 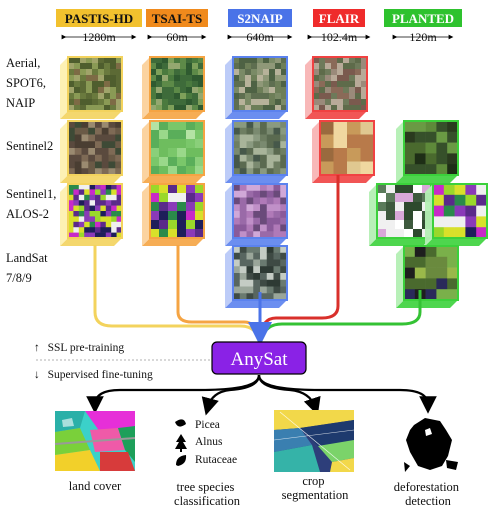 I want to click on tree-species-legend: Picea Alnus Rutaceae, so click(x=206, y=442).